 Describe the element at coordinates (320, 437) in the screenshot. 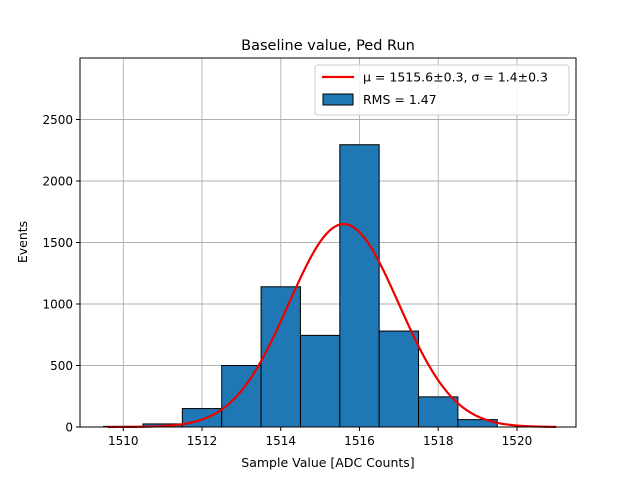

I see `x-axis-ticks: 1510 1512 1514 1516 1518 1520` at that location.